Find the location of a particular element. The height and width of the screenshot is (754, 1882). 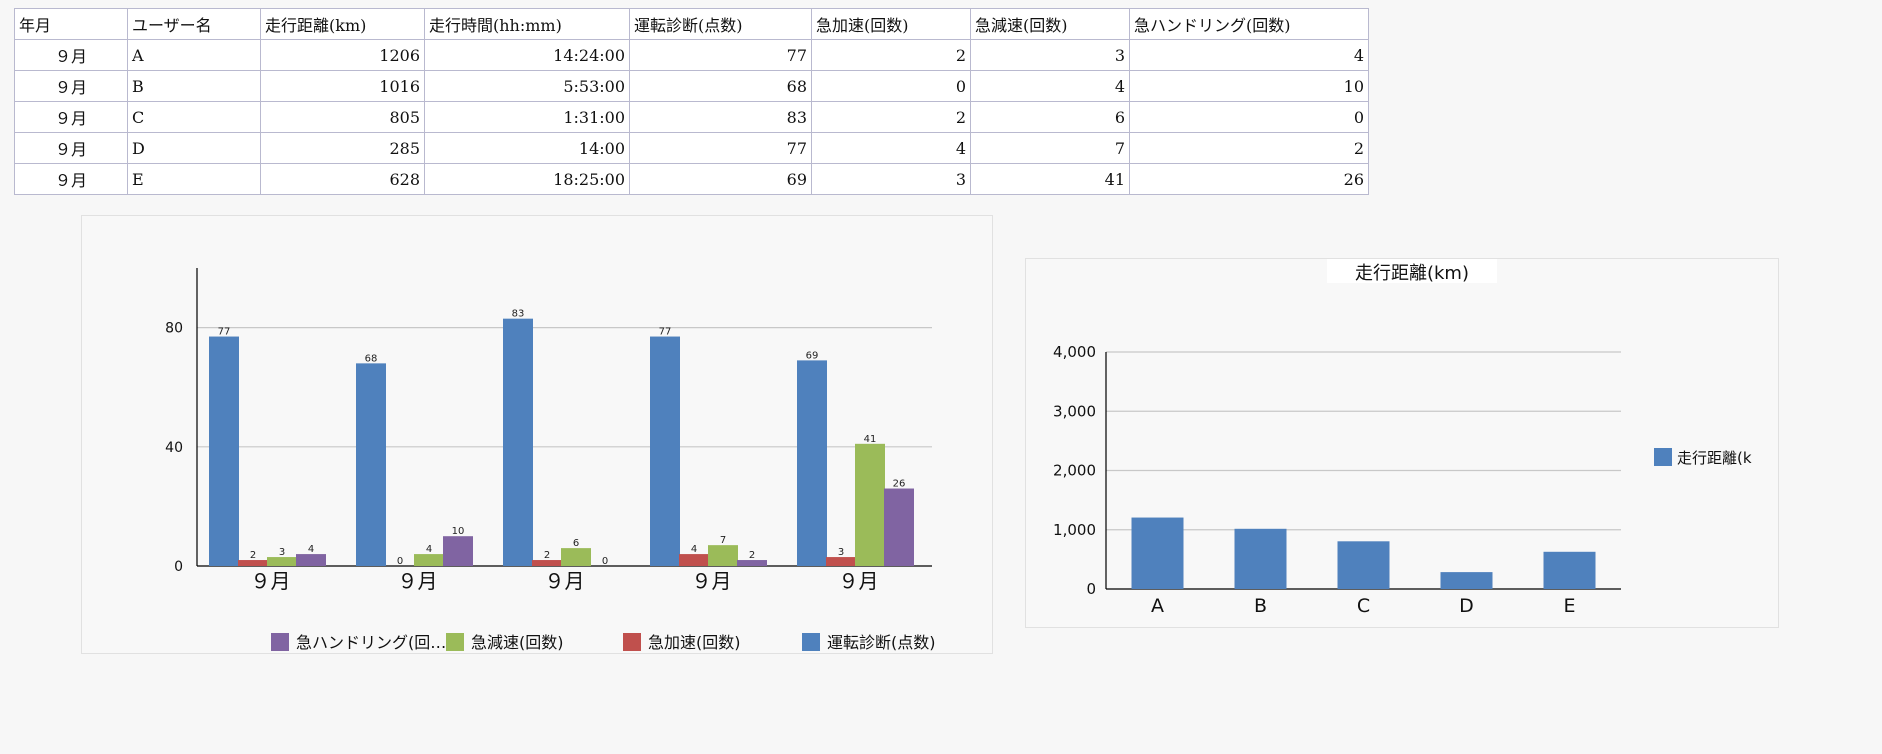

legend-label: 走行距離(k is located at coordinates (1714, 458).